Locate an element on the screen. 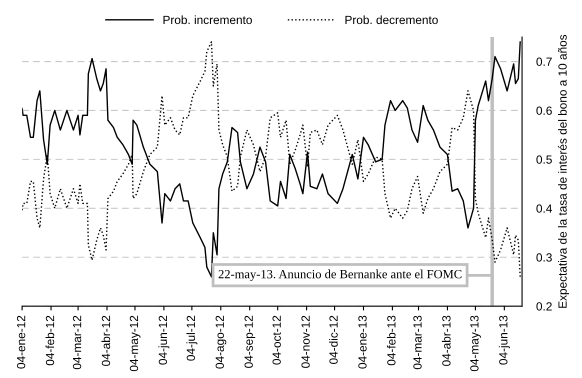 The width and height of the screenshot is (582, 378). legend-label: Prob. decremento is located at coordinates (391, 19).